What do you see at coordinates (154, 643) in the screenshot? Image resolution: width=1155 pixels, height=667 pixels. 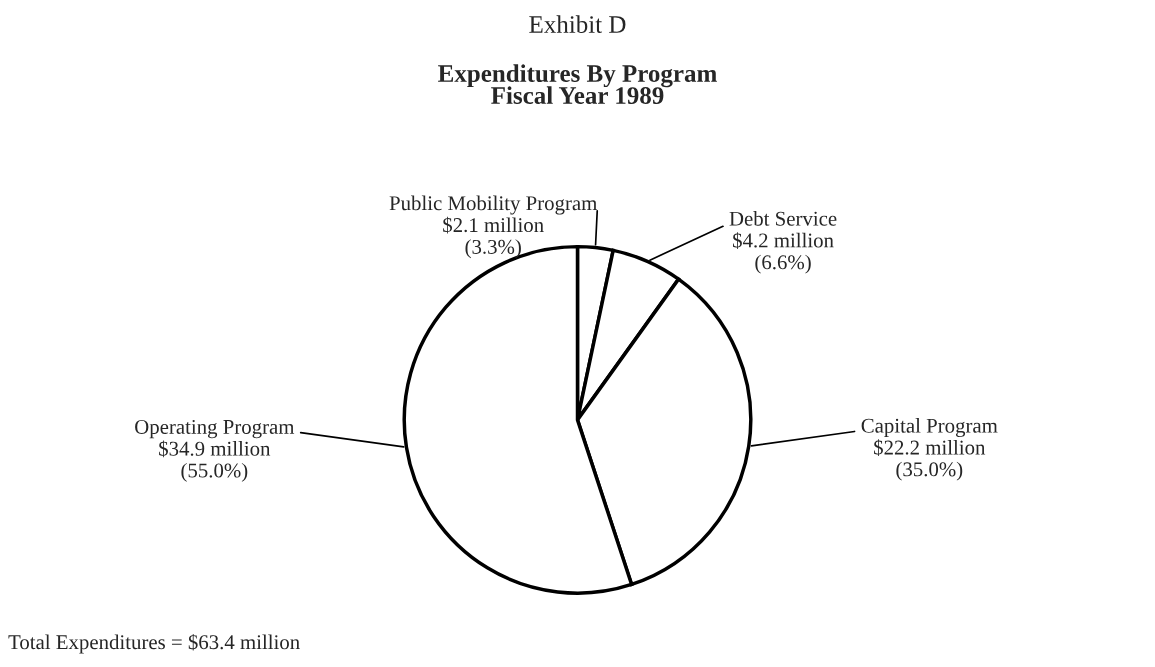 I see `text: Total Expenditures = $63.4 million` at bounding box center [154, 643].